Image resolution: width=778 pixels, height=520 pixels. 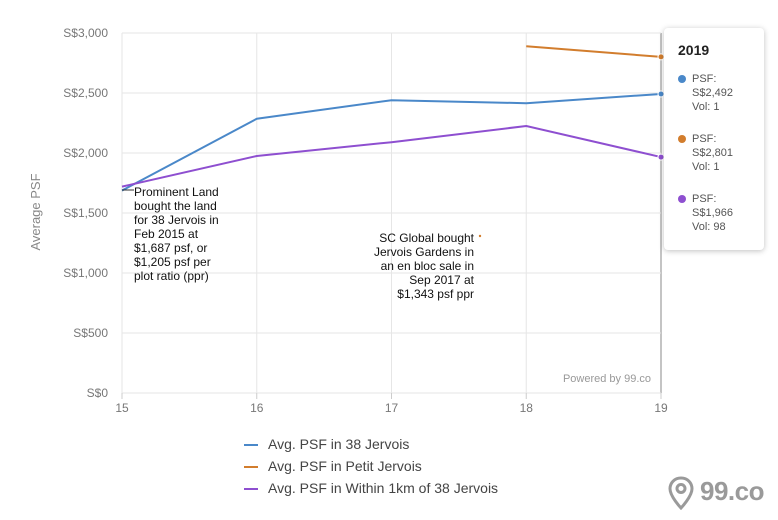 I want to click on y-tick-label: S$500, so click(x=90, y=333).